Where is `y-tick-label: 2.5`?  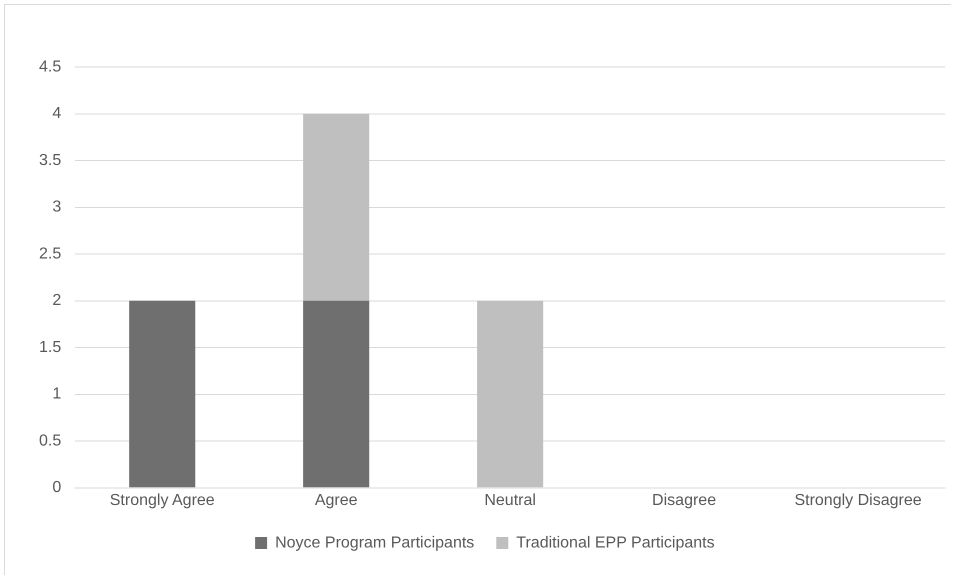 y-tick-label: 2.5 is located at coordinates (50, 253).